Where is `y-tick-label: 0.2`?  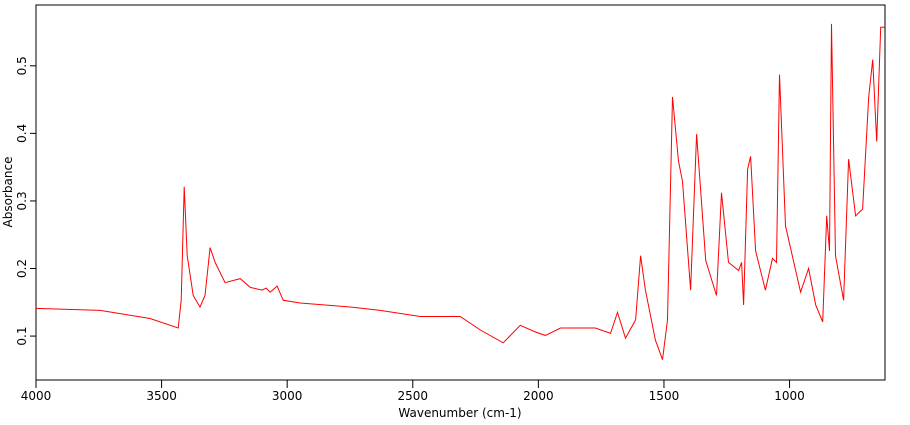 y-tick-label: 0.2 is located at coordinates (22, 268).